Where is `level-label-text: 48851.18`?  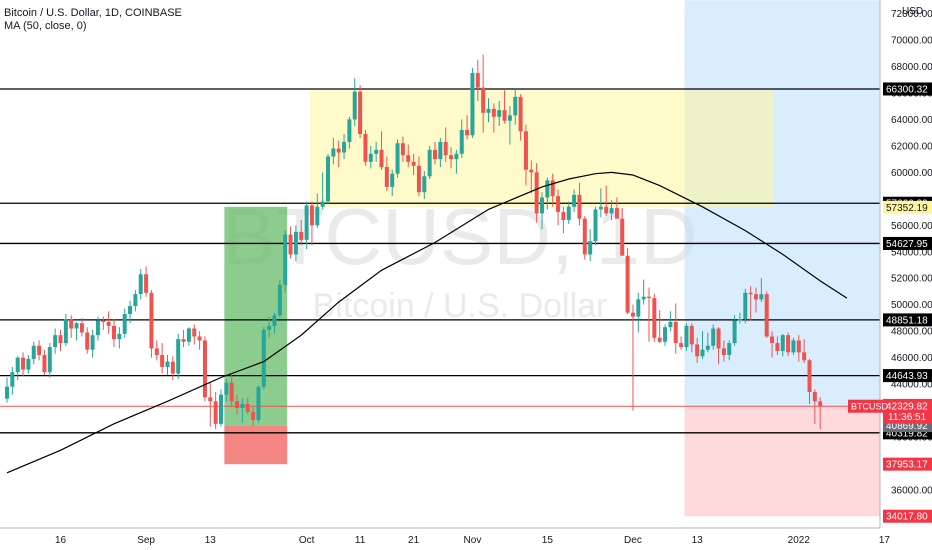 level-label-text: 48851.18 is located at coordinates (907, 320).